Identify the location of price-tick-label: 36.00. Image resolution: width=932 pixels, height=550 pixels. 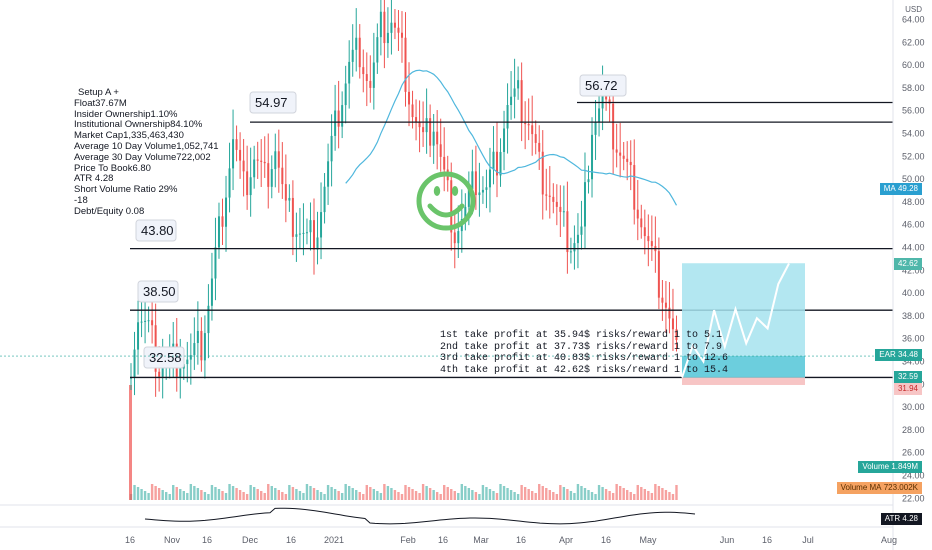
(913, 339).